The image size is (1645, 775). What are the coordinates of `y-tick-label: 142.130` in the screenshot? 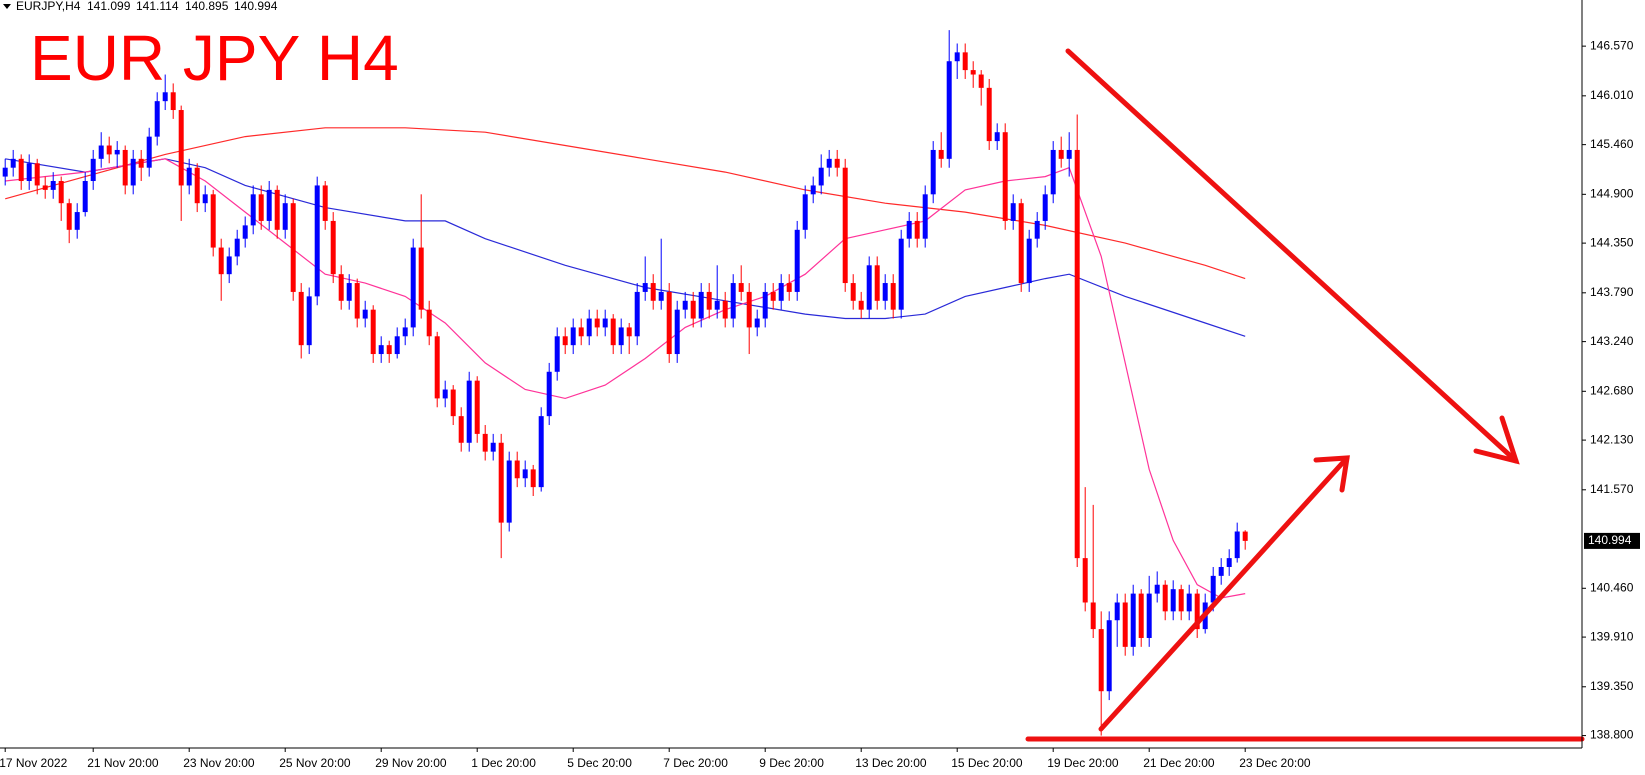 It's located at (1612, 439).